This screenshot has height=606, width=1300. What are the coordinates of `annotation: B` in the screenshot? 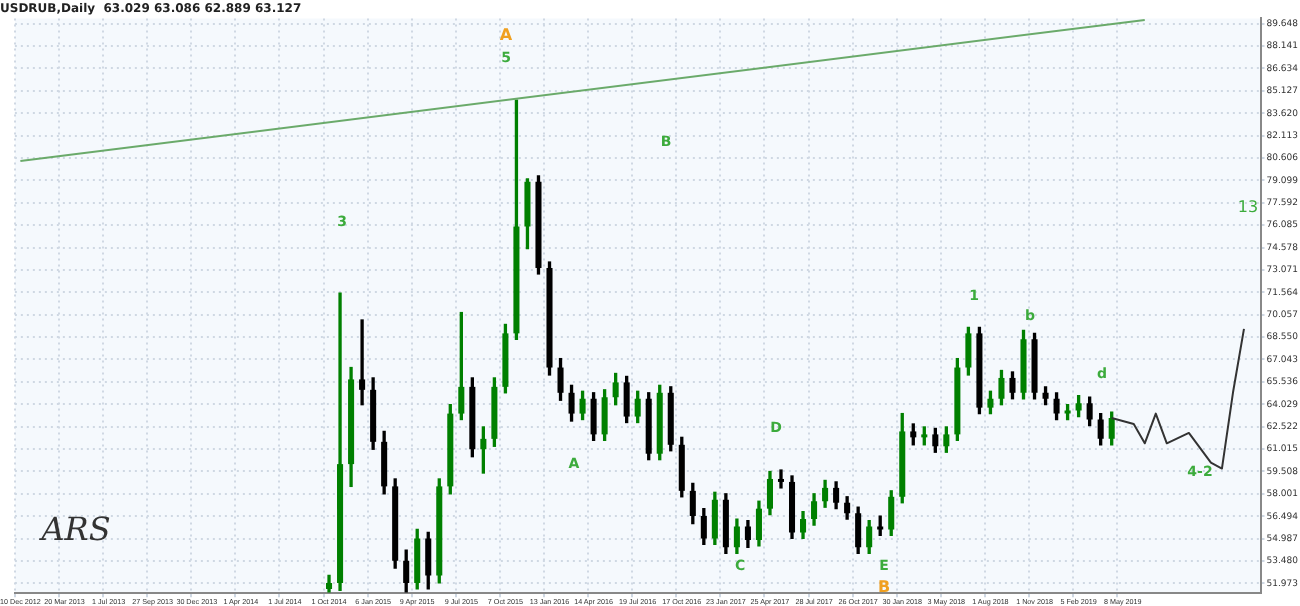 It's located at (884, 587).